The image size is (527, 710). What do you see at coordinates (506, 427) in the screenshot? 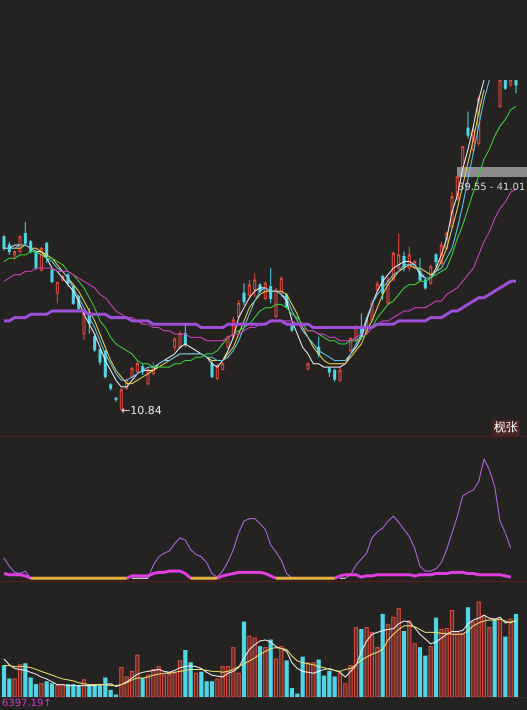
I see `text: 枧张` at bounding box center [506, 427].